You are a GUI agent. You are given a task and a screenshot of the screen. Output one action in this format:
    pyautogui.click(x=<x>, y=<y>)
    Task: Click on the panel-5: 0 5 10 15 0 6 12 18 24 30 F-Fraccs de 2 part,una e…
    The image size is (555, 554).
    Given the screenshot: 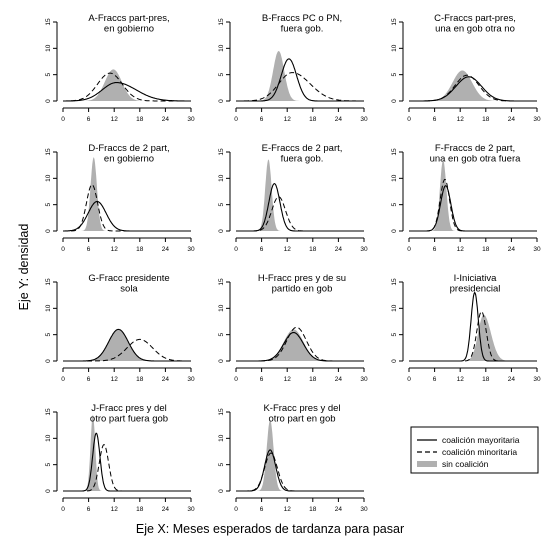 What is the action you would take?
    pyautogui.click(x=466, y=198)
    